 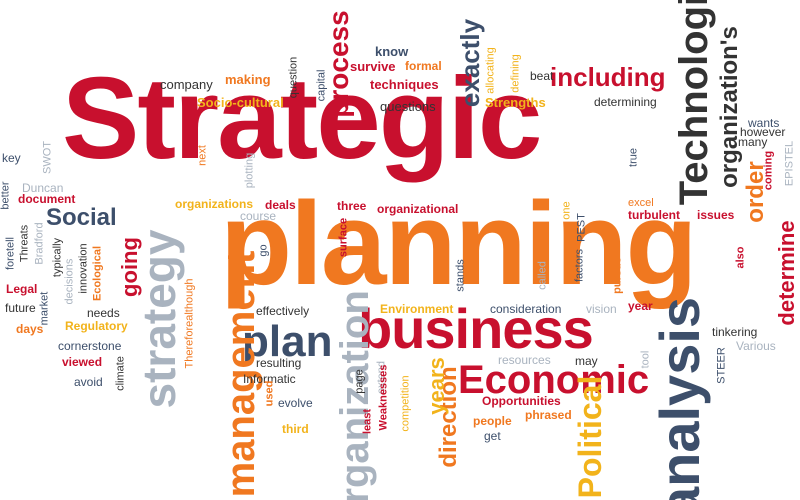 I want to click on word-swot: SWOT, so click(x=47, y=157).